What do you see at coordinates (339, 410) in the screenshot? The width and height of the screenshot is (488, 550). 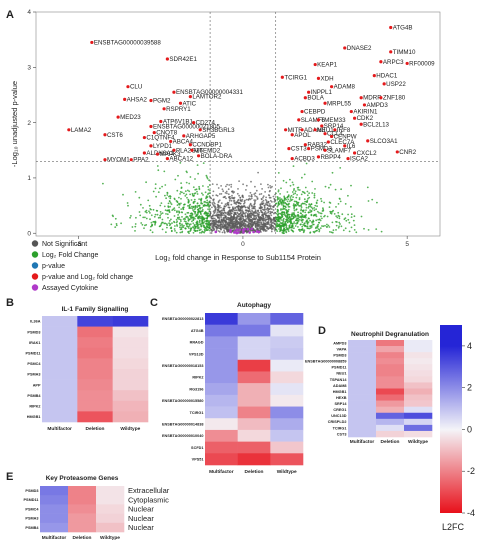 I see `heatmap-row-label: CREG1` at bounding box center [339, 410].